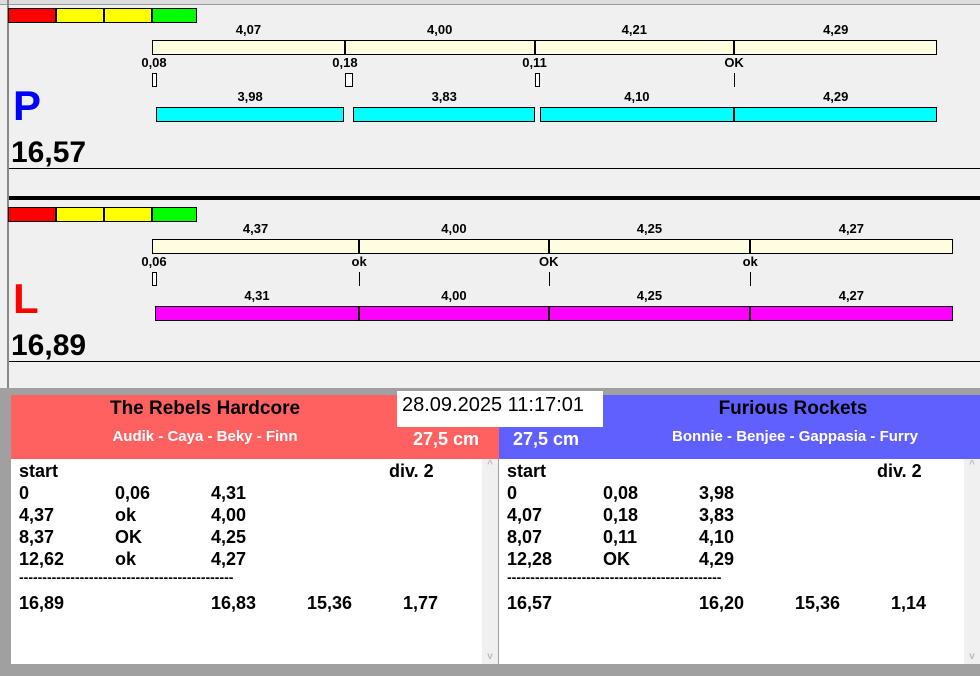 The image size is (980, 676). What do you see at coordinates (722, 603) in the screenshot?
I see `total-cell: 16,20` at bounding box center [722, 603].